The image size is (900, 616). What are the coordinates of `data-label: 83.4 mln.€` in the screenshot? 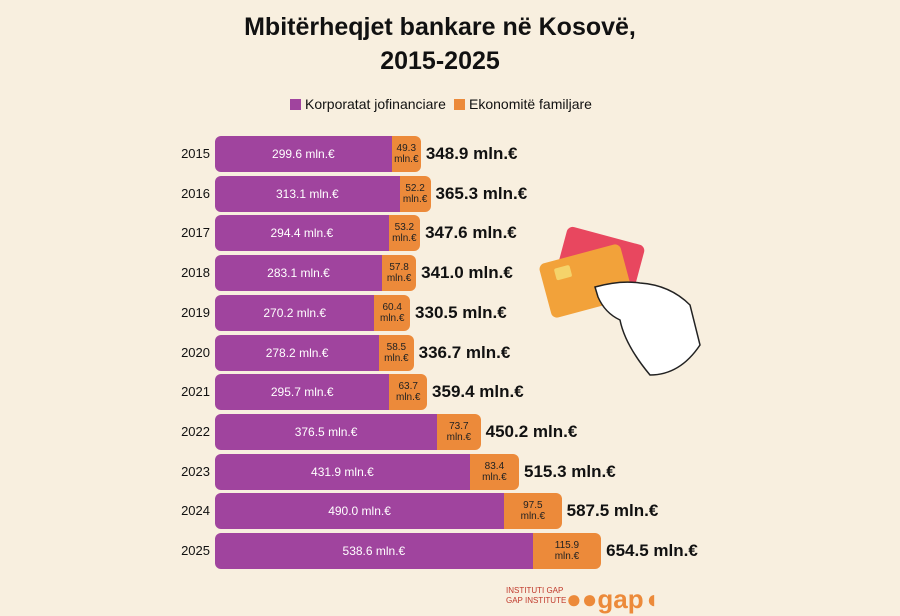 It's located at (494, 471).